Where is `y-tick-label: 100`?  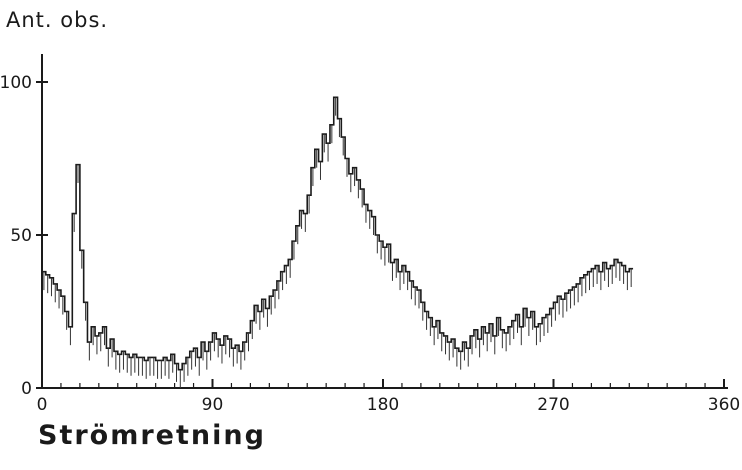
y-tick-label: 100 is located at coordinates (16, 83).